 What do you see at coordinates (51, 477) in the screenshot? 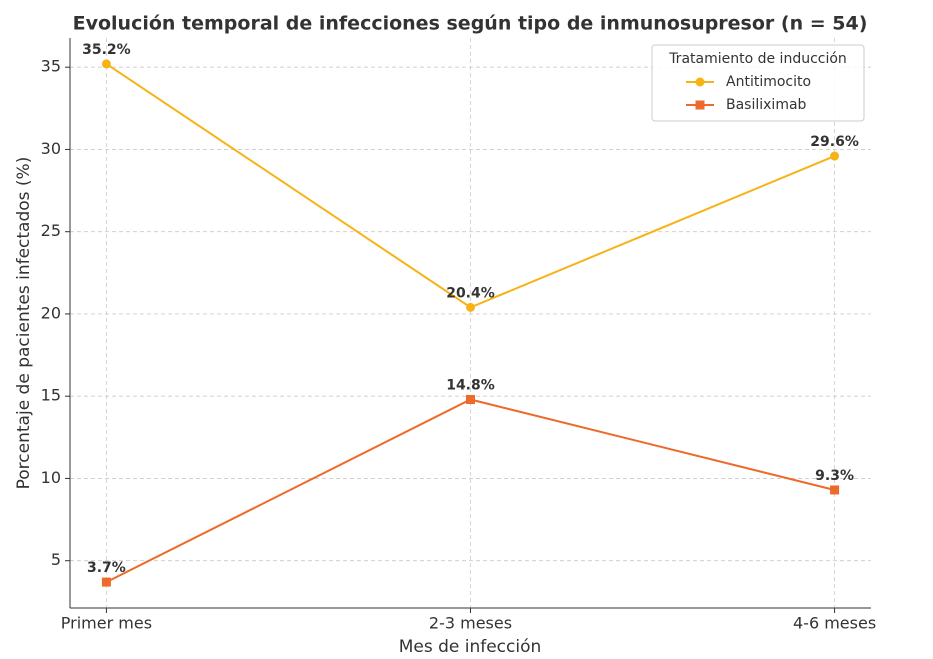
I see `y-tick-label: 10` at bounding box center [51, 477].